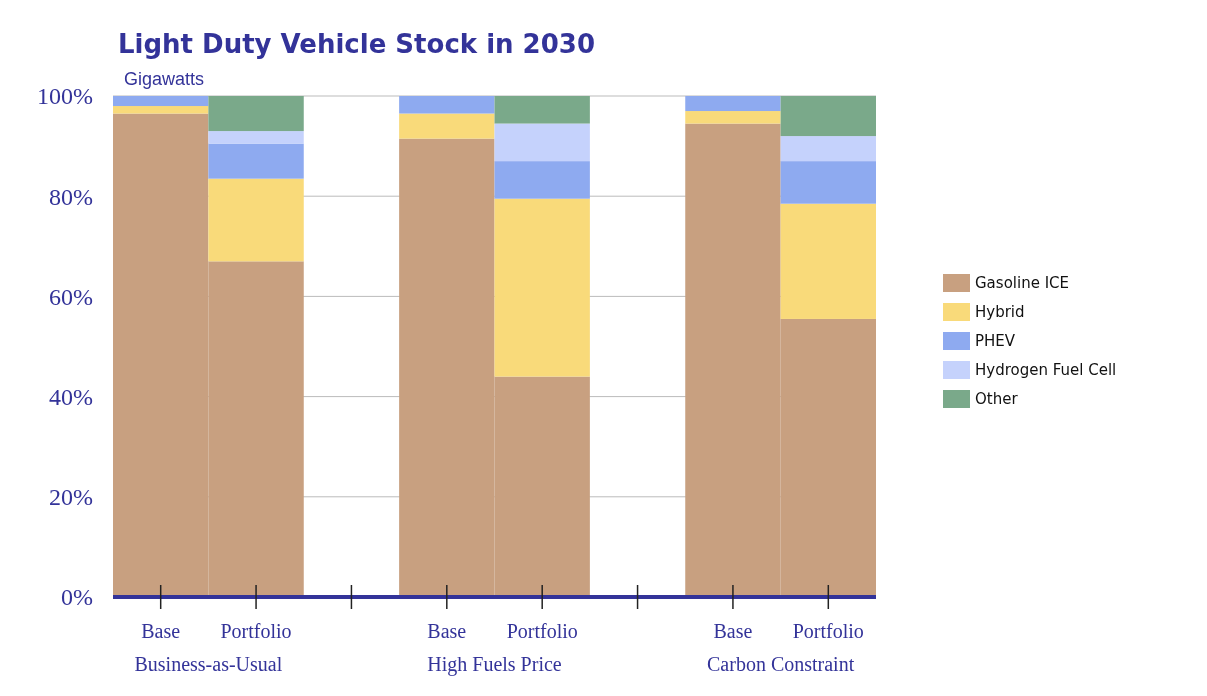 The width and height of the screenshot is (1207, 696). Describe the element at coordinates (995, 341) in the screenshot. I see `legend-label: PHEV` at that location.